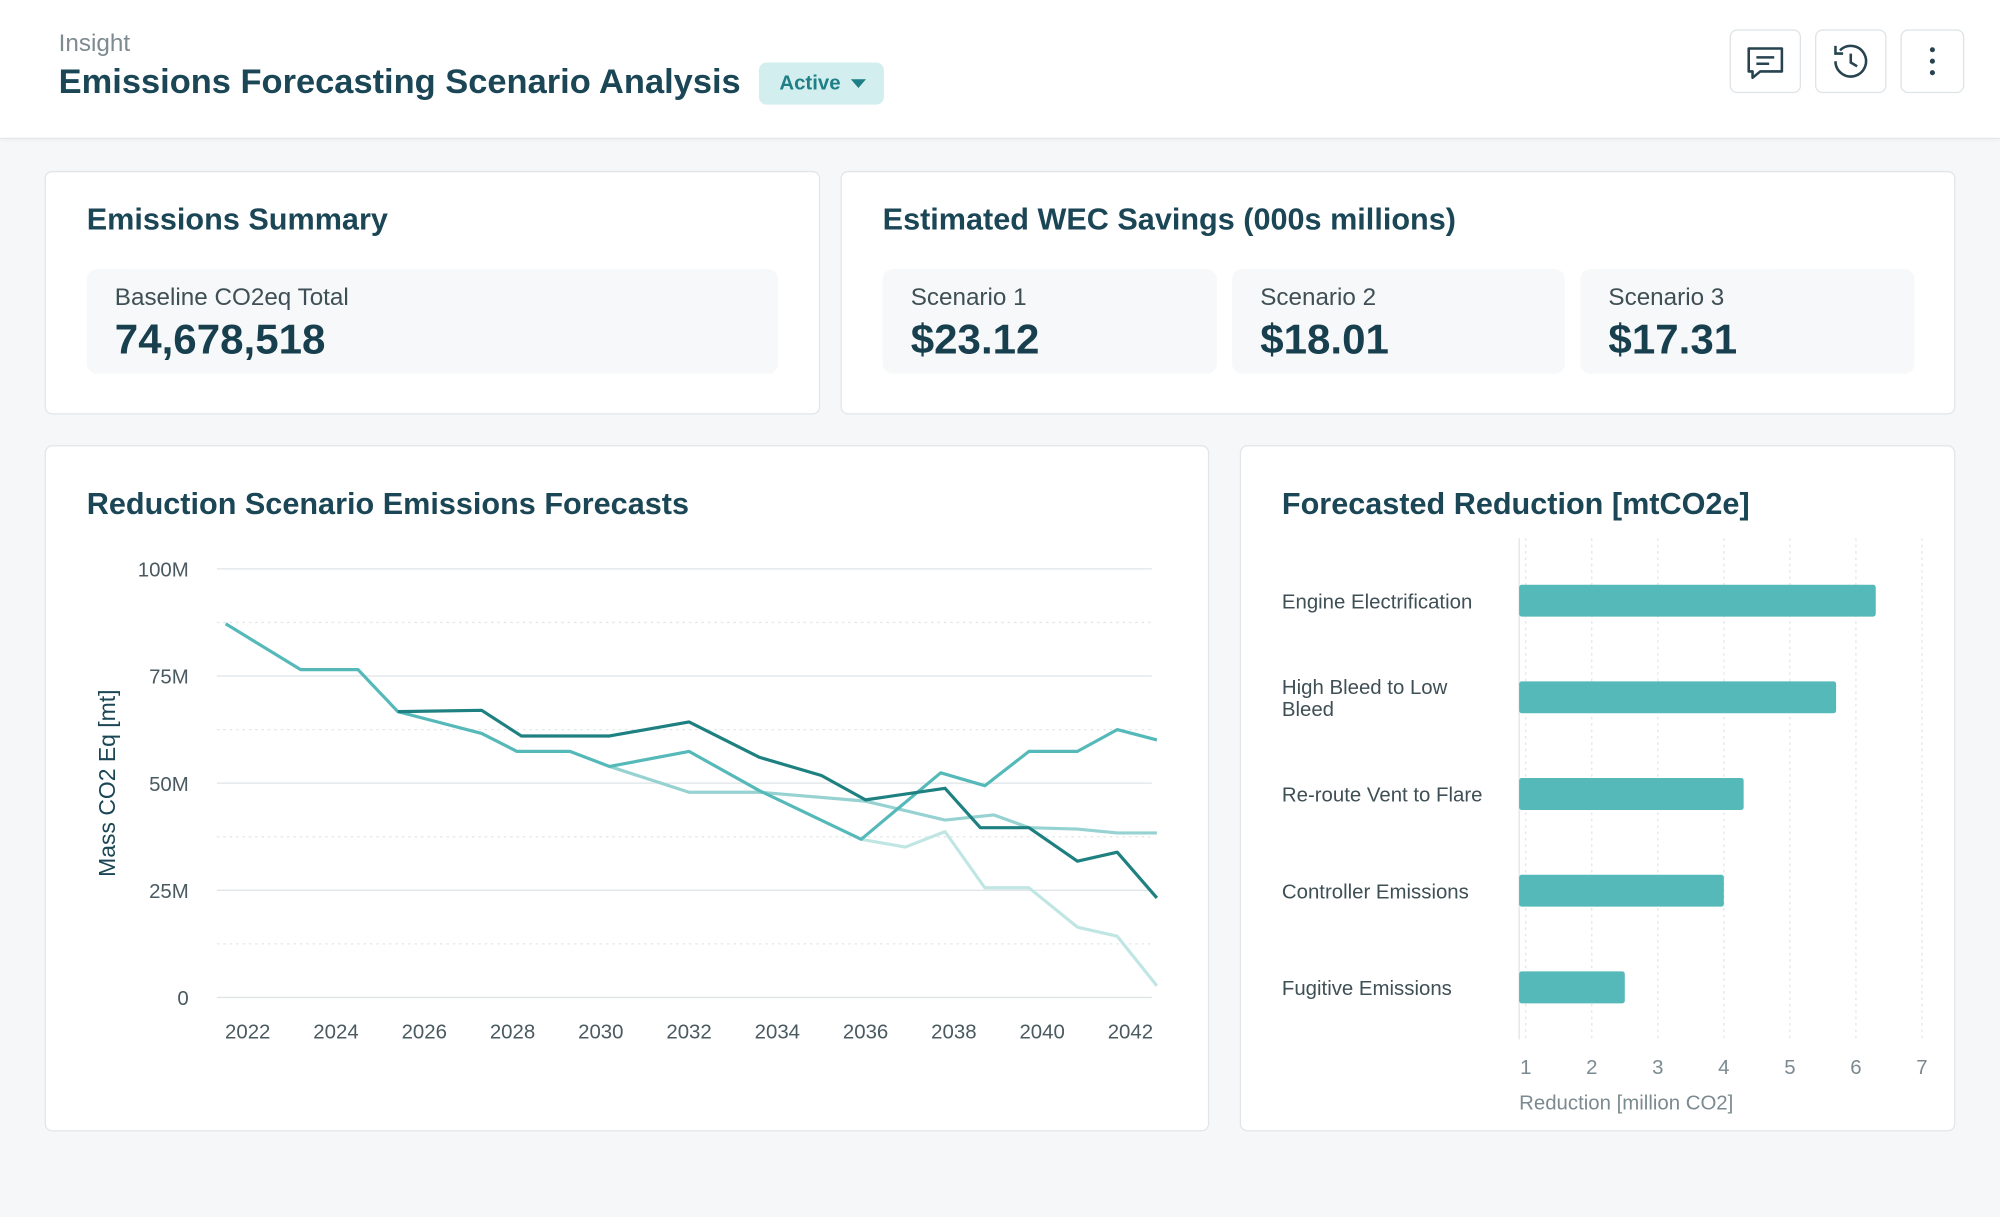  I want to click on label-line: Controller Emissions, so click(1375, 892).